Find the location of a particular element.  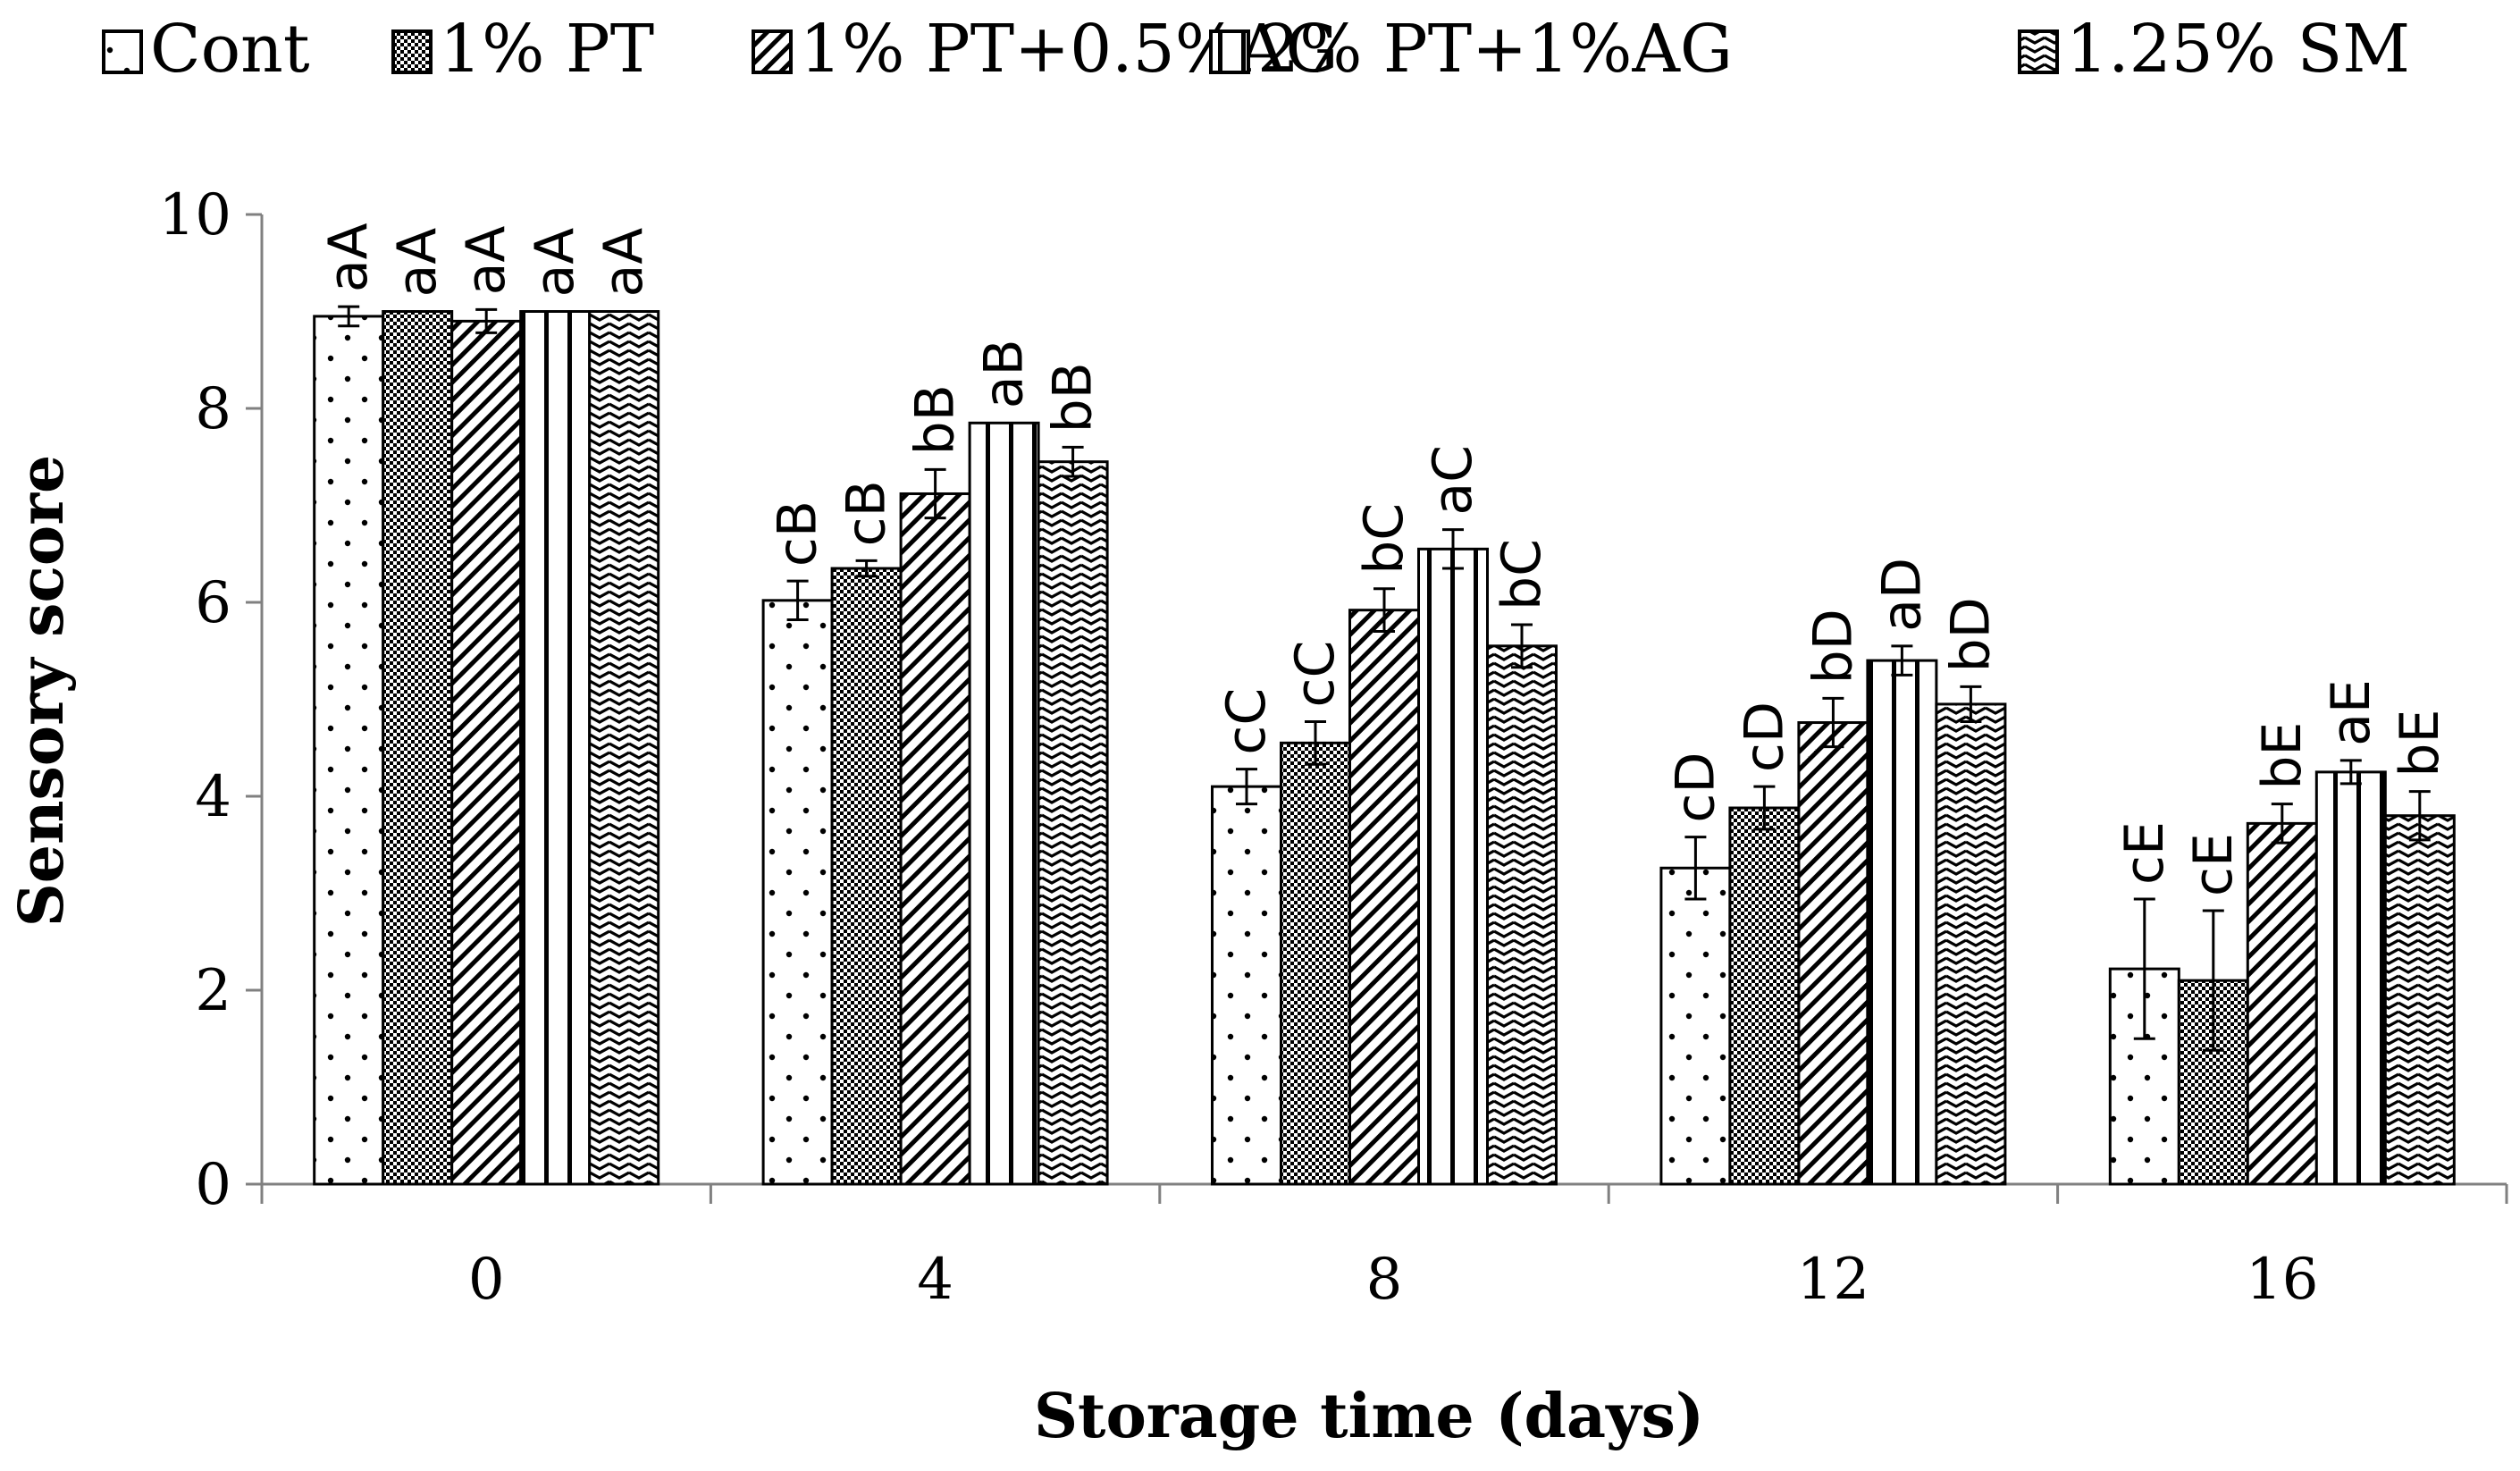

y-tick-label: 2 is located at coordinates (213, 991).